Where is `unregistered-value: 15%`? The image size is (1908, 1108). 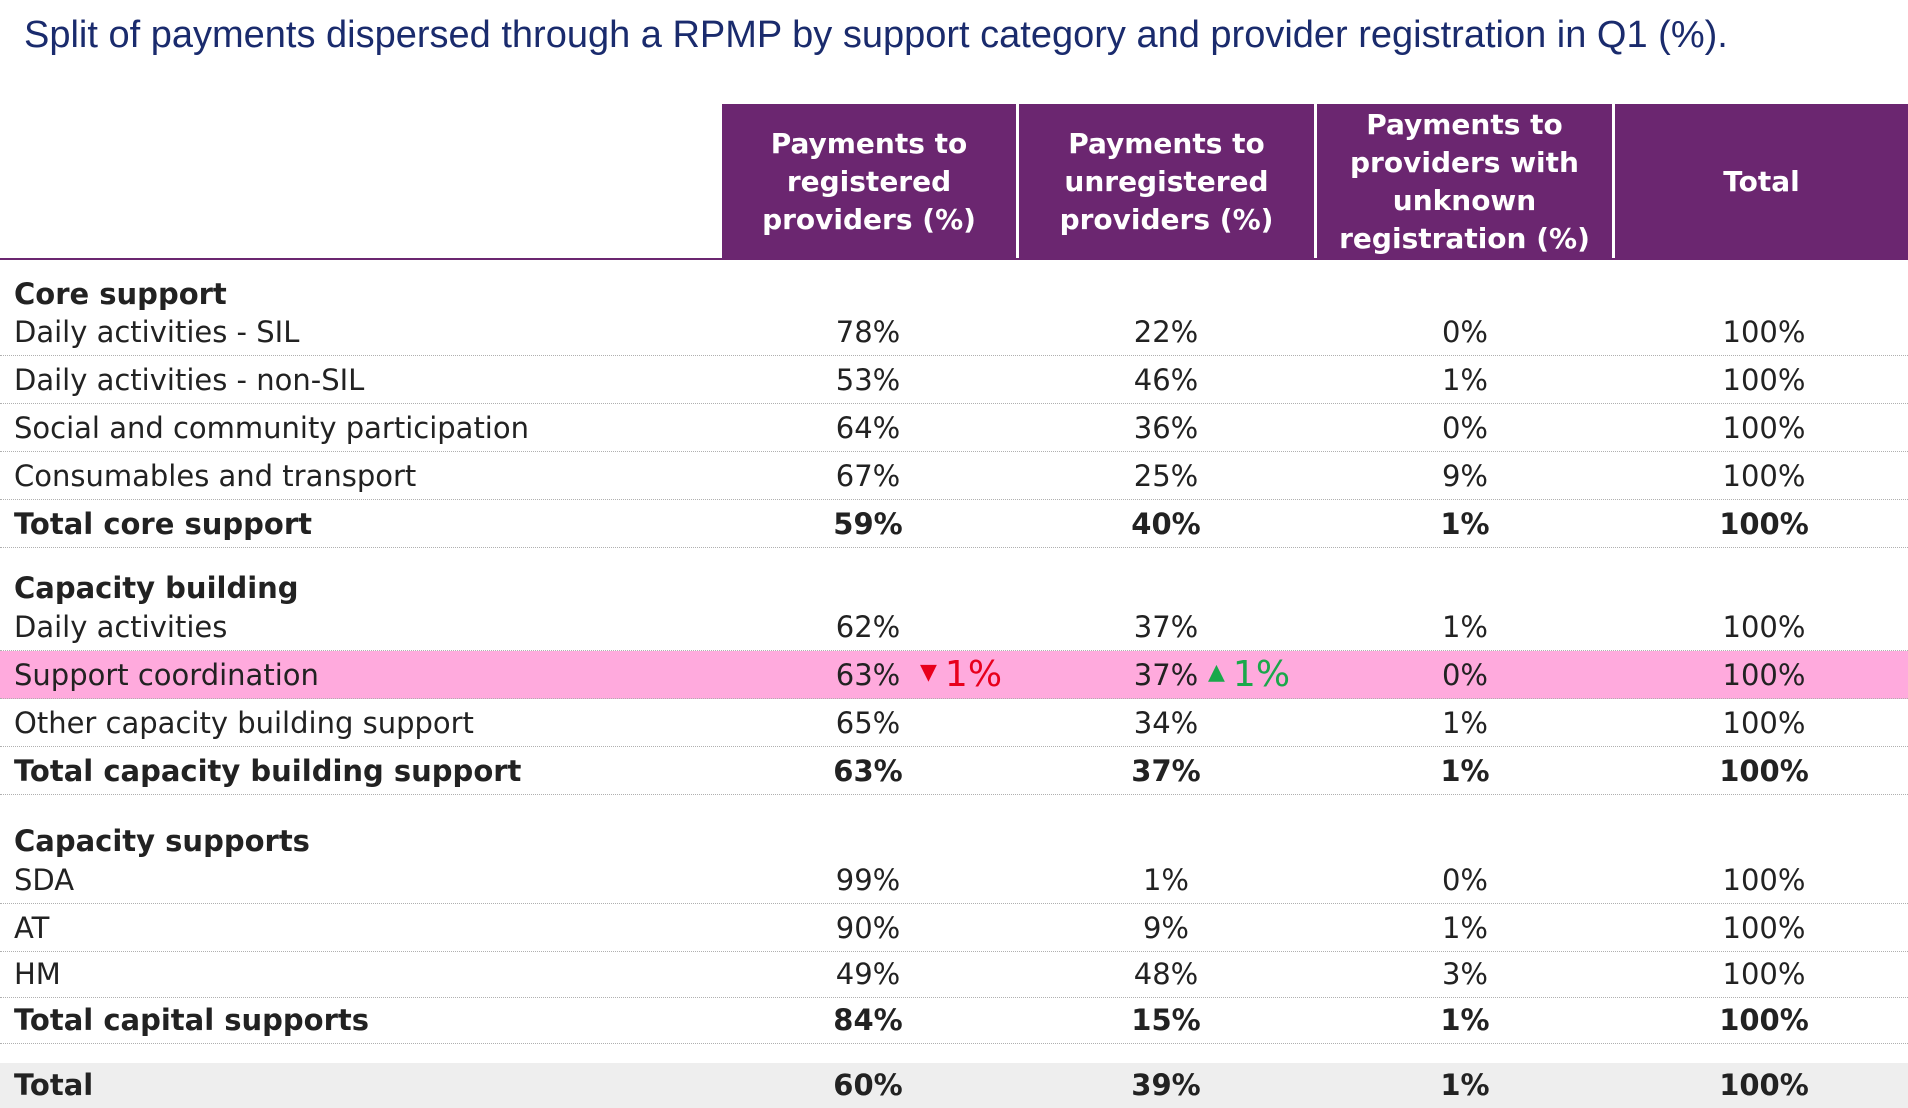
unregistered-value: 15% is located at coordinates (1166, 1020).